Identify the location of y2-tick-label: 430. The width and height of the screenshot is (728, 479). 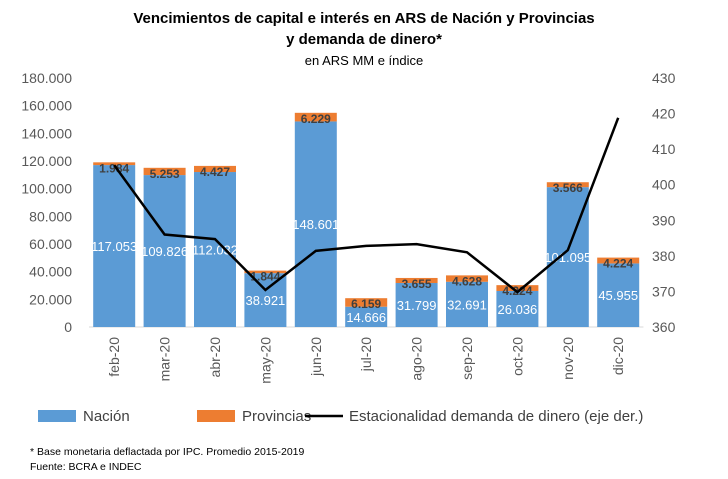
(664, 78).